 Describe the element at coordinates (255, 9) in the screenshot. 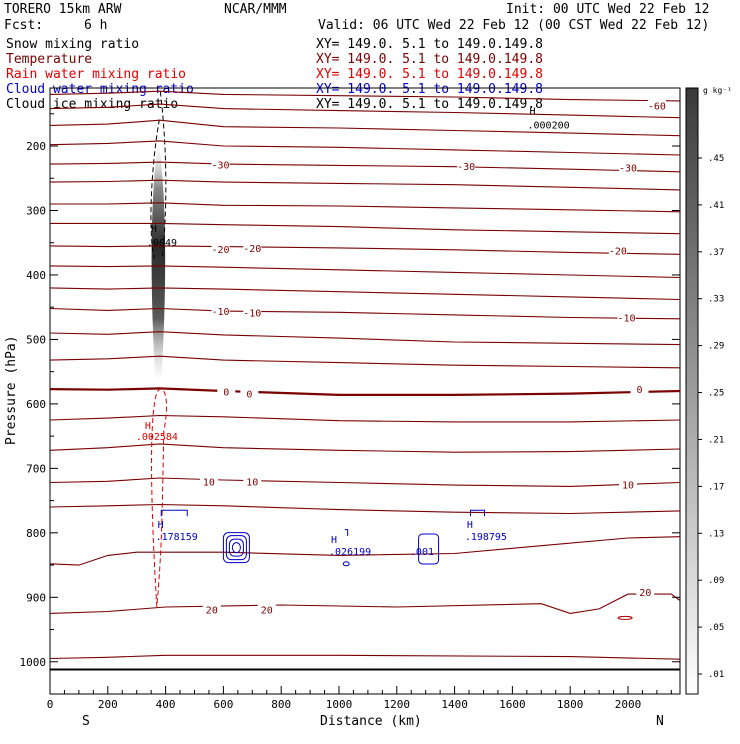

I see `org-label: NCAR/MMM` at that location.